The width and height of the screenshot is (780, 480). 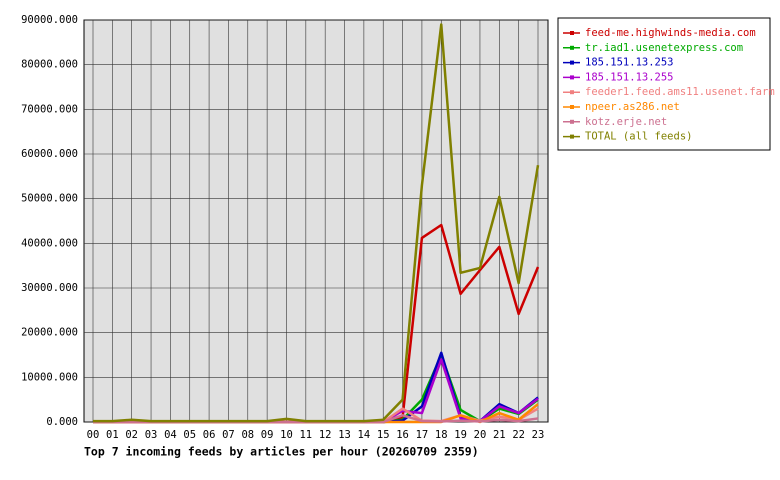 I want to click on legend-label: 185.151.13.255, so click(x=629, y=77).